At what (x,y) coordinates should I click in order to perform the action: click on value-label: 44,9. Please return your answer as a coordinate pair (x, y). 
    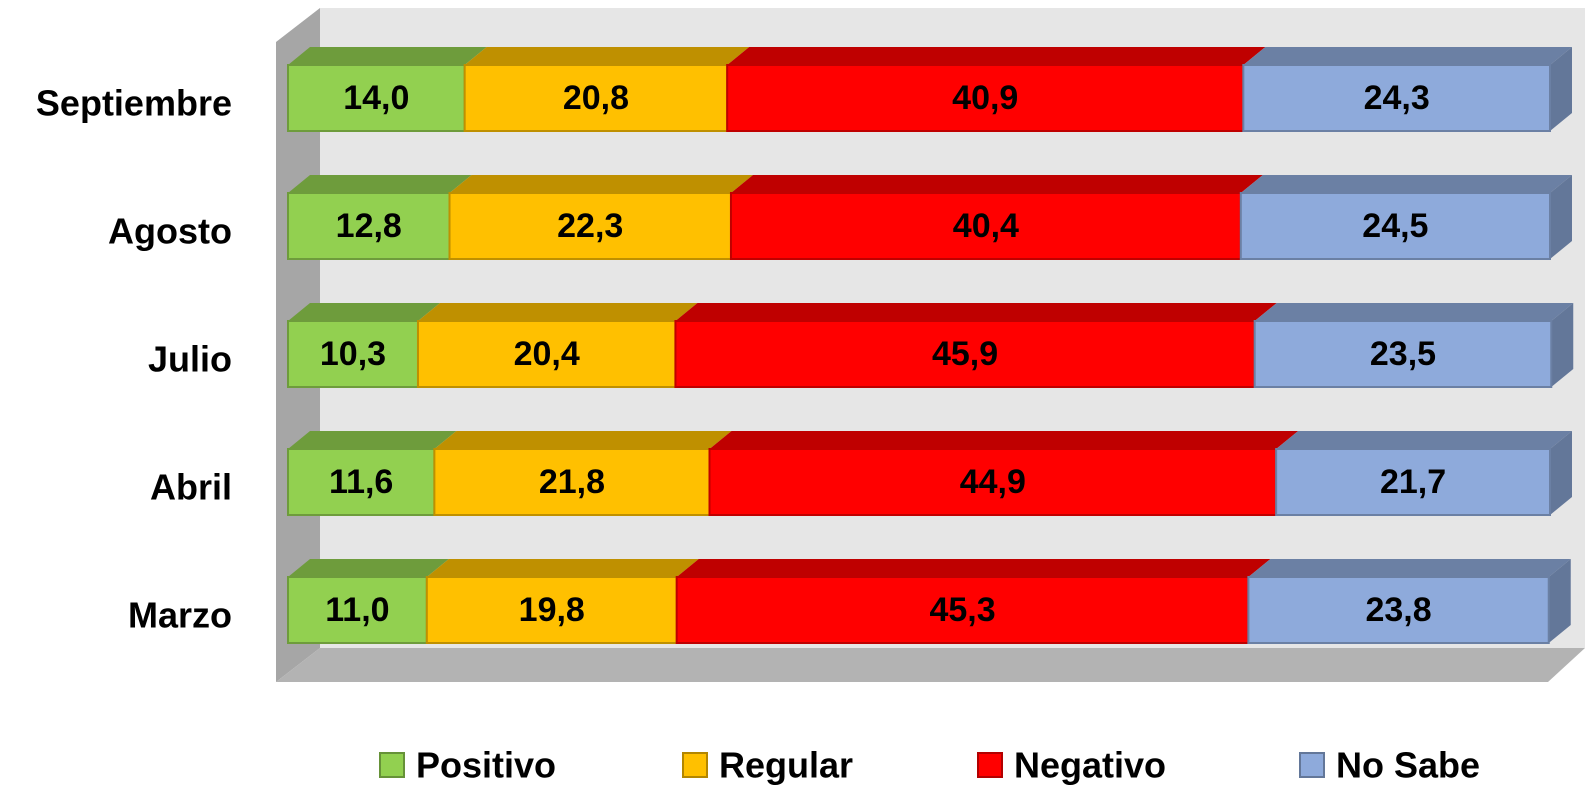
    Looking at the image, I should click on (993, 482).